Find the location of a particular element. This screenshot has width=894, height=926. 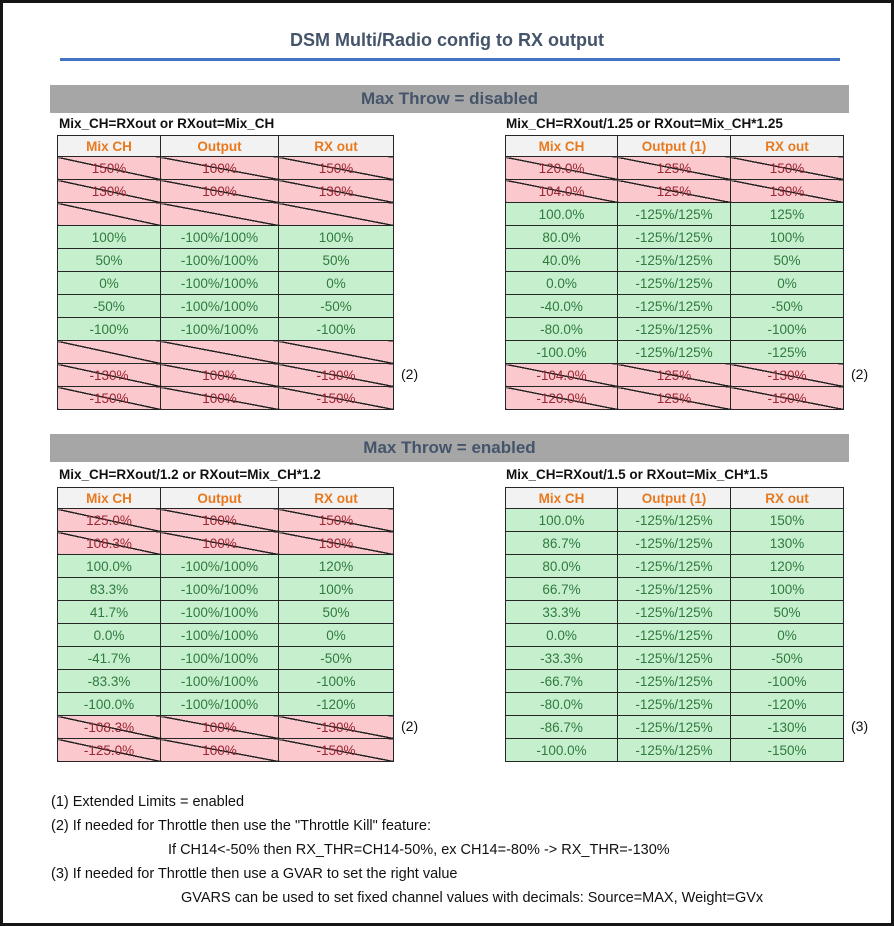

table-row: -80.0% -125%/125% -100% is located at coordinates (674, 329).